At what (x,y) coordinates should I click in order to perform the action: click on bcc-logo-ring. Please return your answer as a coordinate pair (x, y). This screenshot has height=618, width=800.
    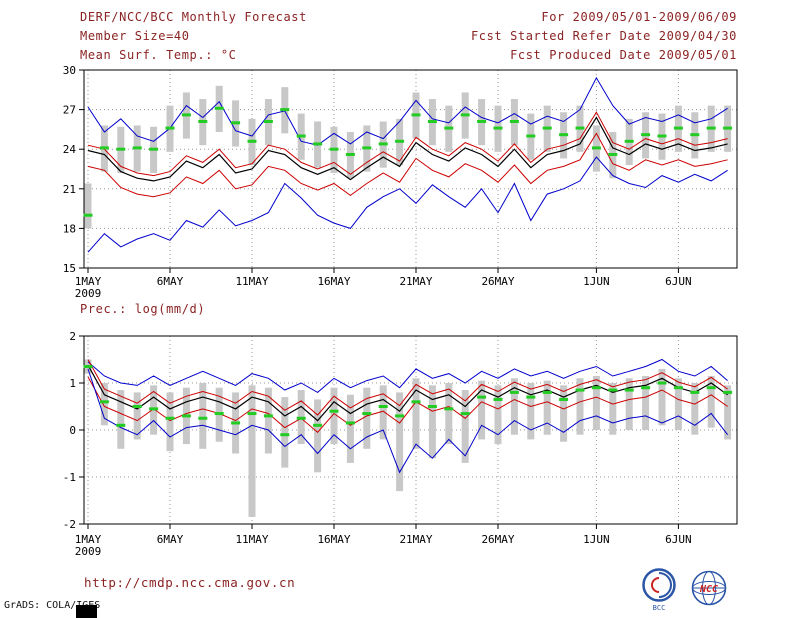
    Looking at the image, I should click on (659, 585).